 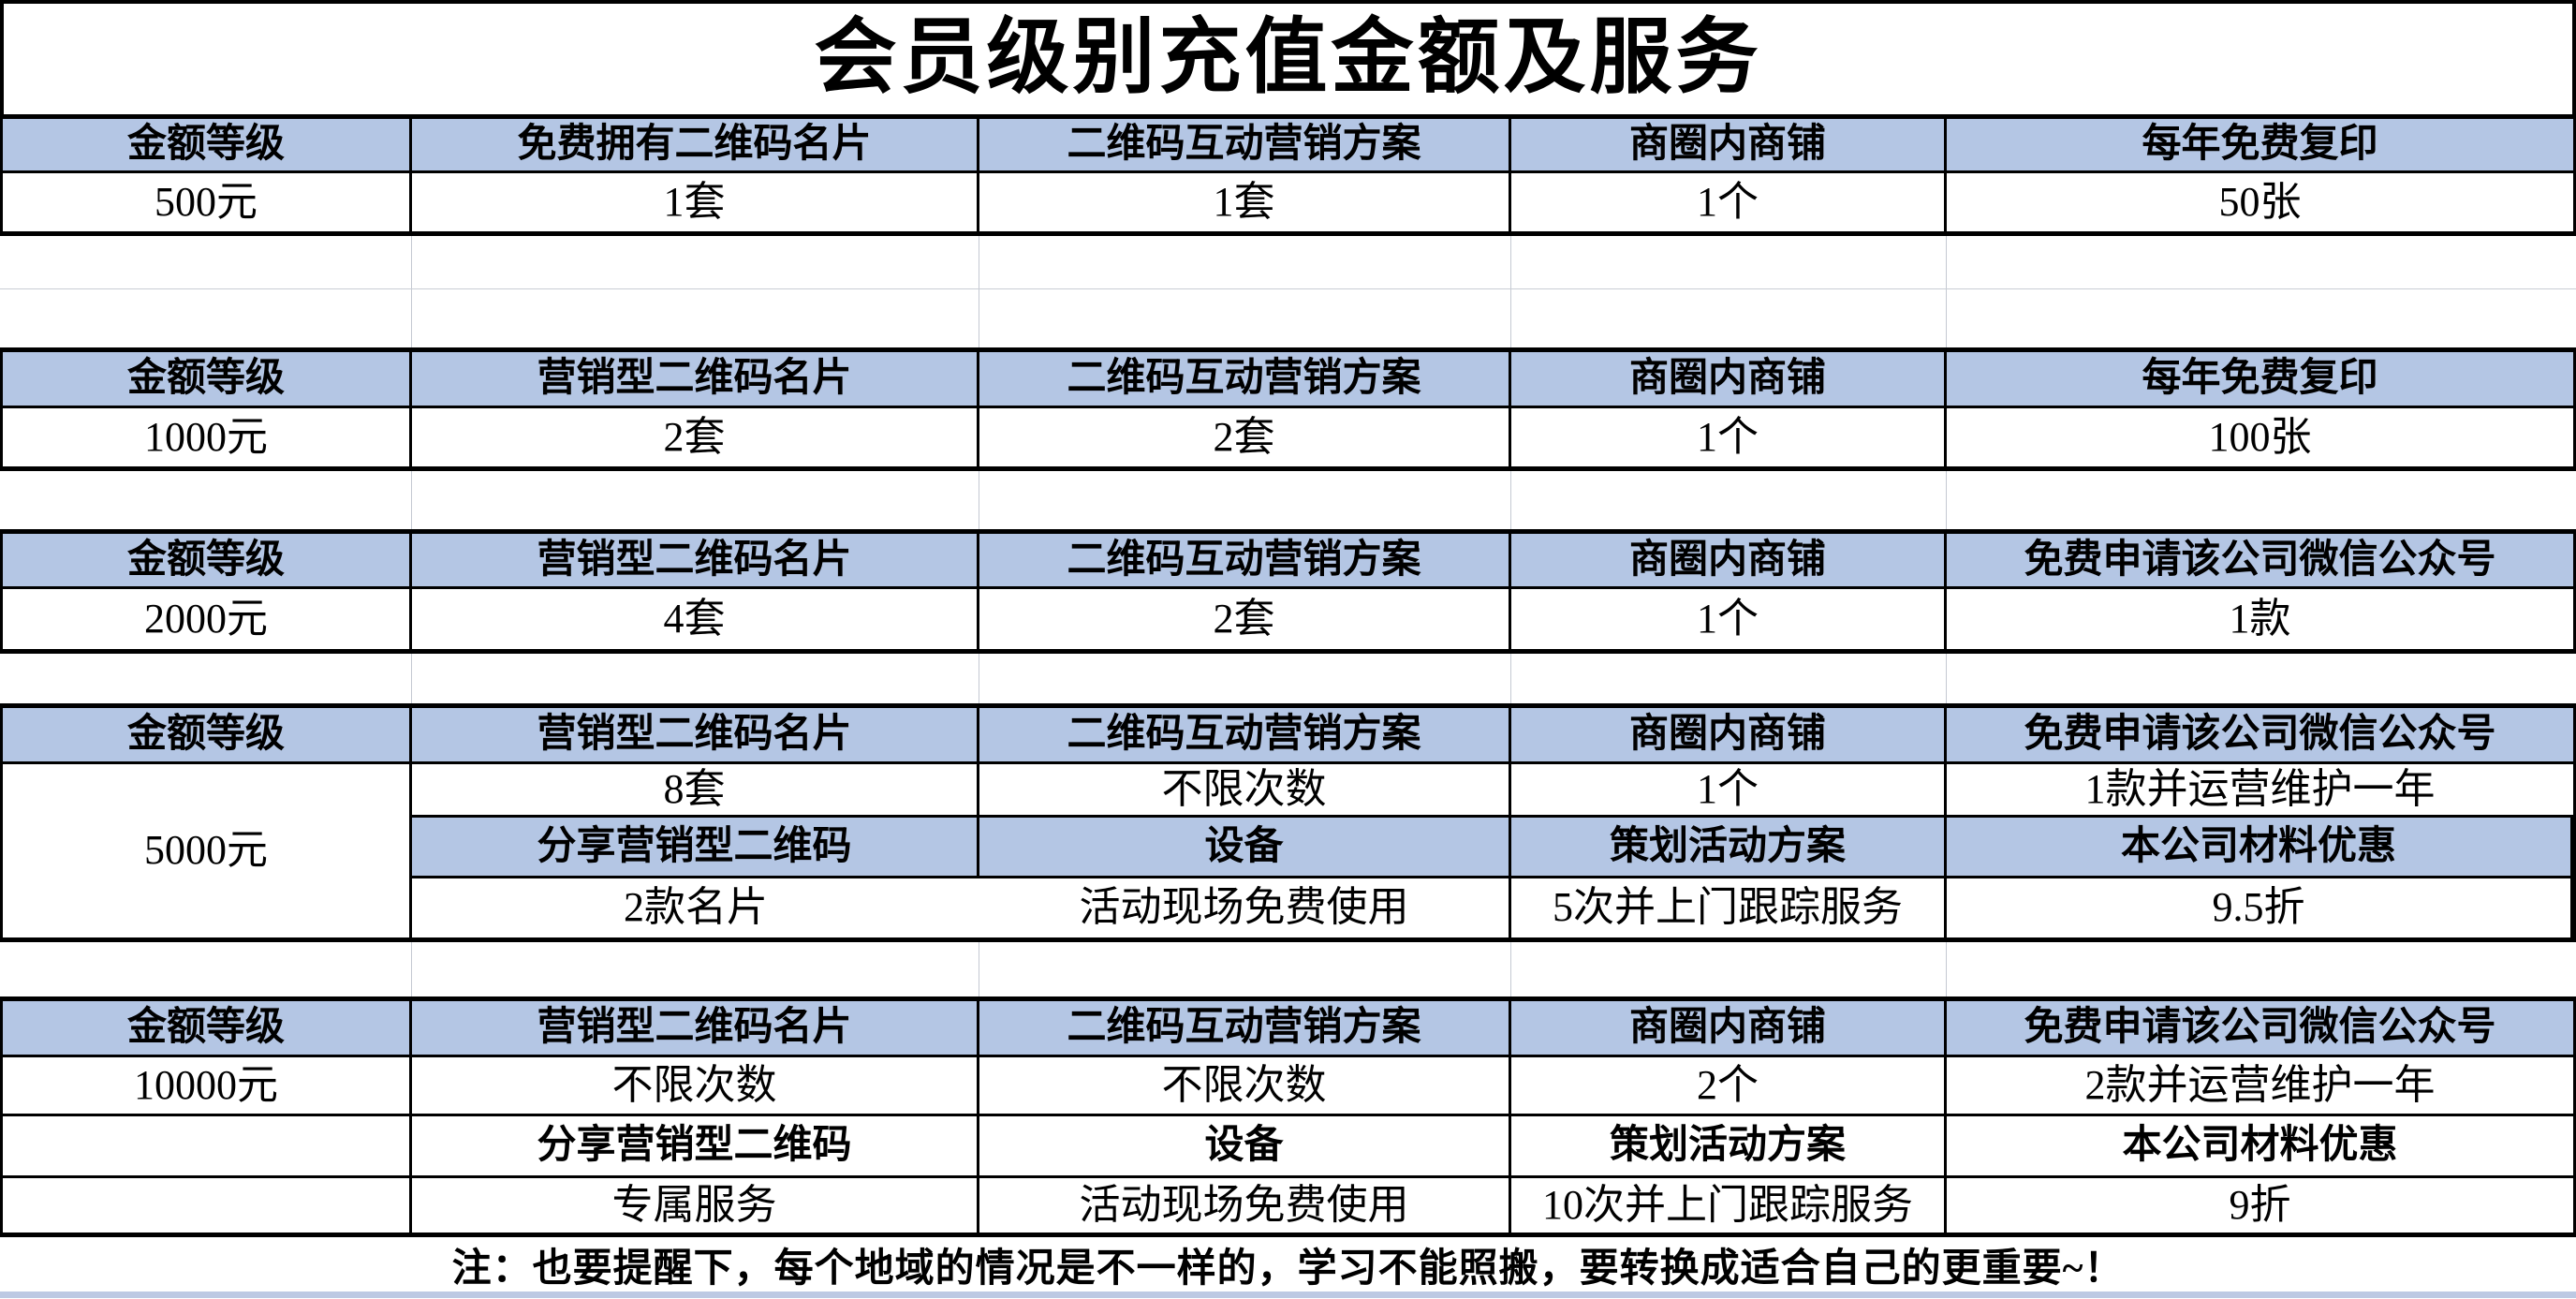 I want to click on amount-cell: 2000元, so click(x=207, y=619).